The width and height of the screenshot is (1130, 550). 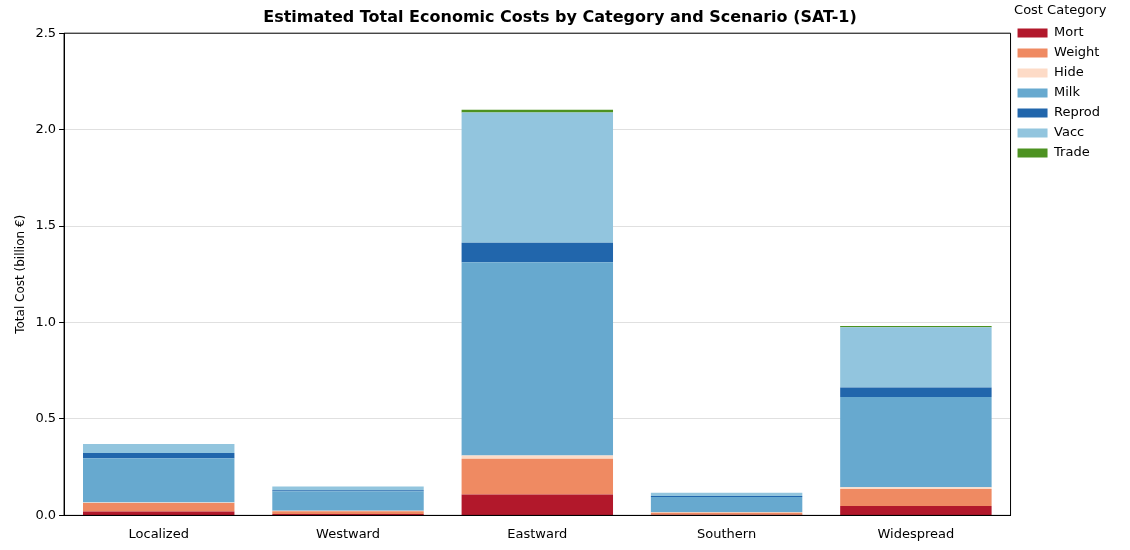 I want to click on y-axis-title: Total Cost (billion €), so click(x=20, y=274).